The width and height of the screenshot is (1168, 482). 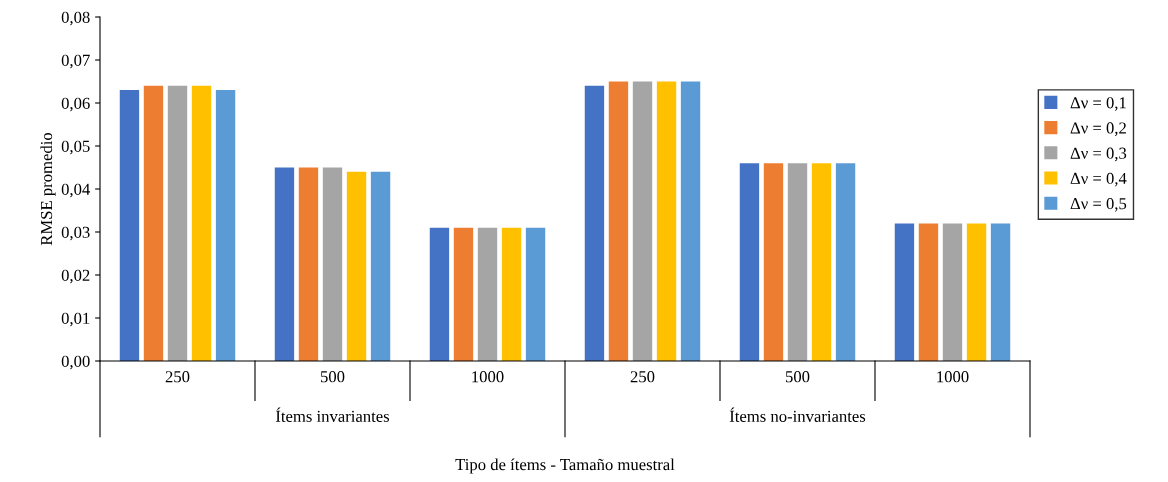 I want to click on legend-label: Δν = 0,2, so click(x=1098, y=129).